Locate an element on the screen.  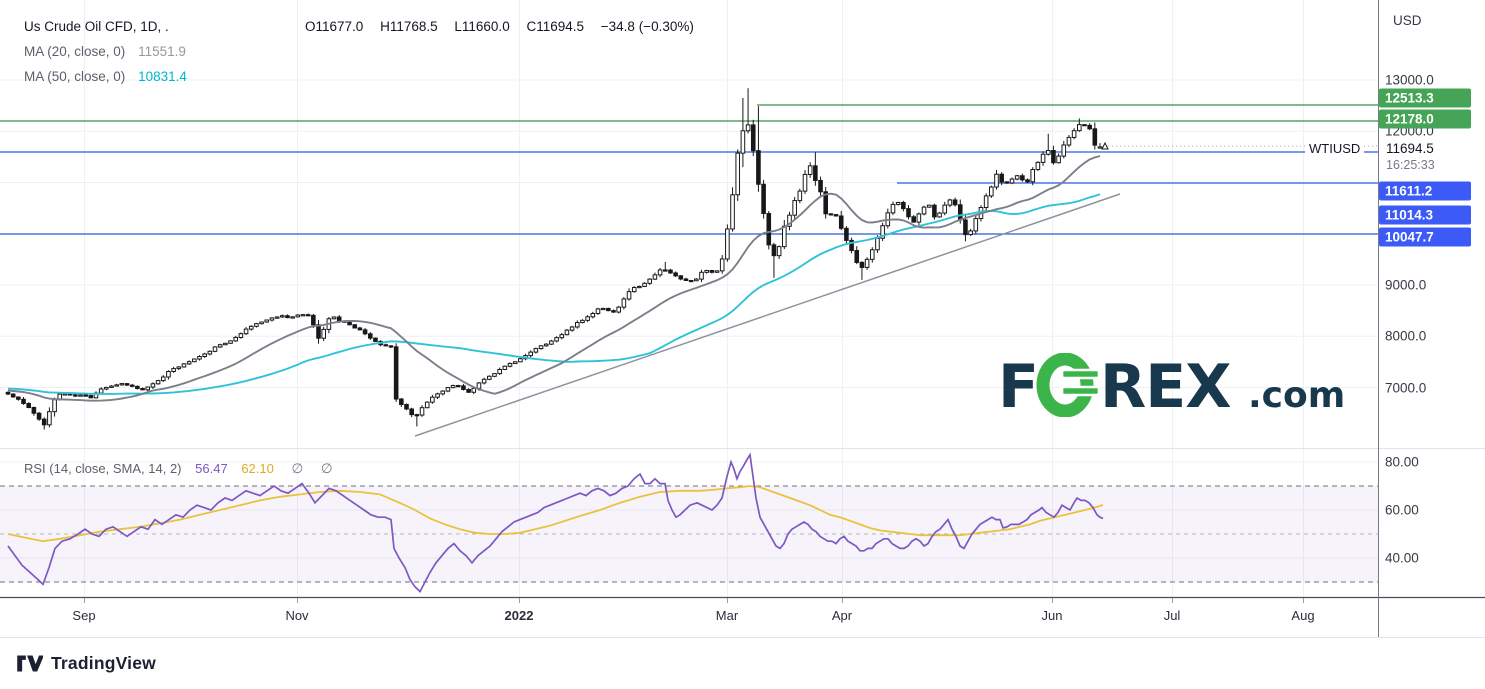
tradingview-logo-icon is located at coordinates (30, 663).